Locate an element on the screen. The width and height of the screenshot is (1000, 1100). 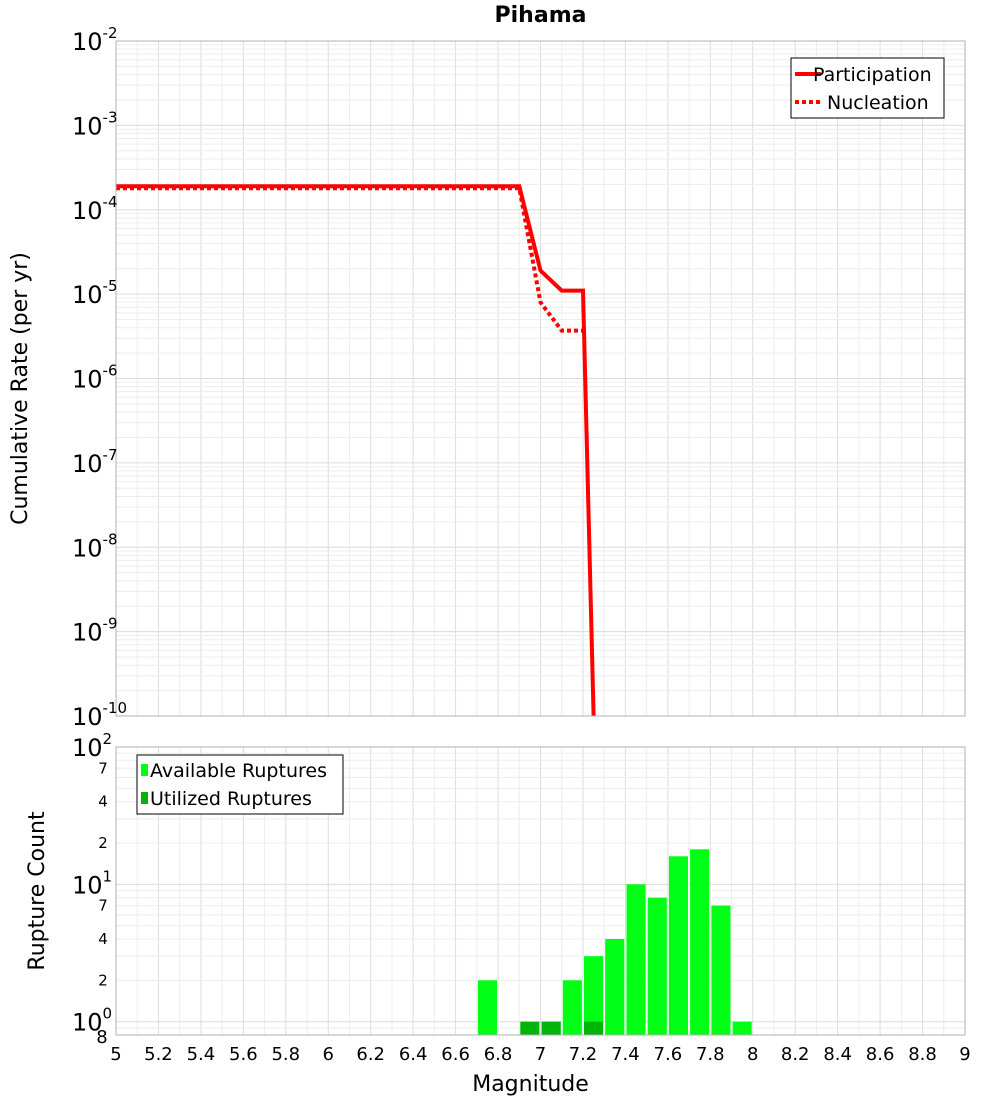
x-tick-label: 9 is located at coordinates (964, 1054).